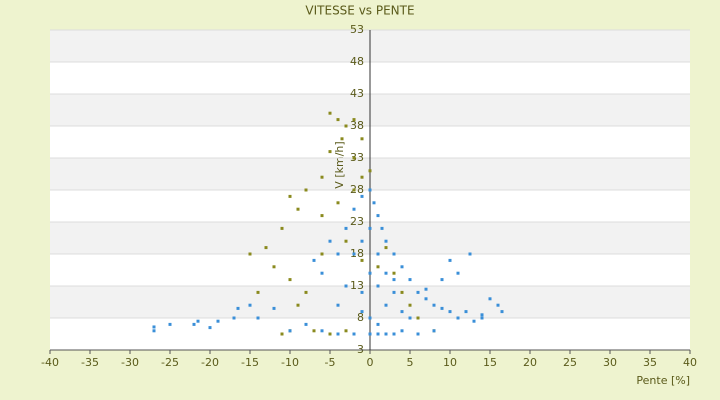  I want to click on chart-title: VITESSE vs PENTE, so click(359, 11).